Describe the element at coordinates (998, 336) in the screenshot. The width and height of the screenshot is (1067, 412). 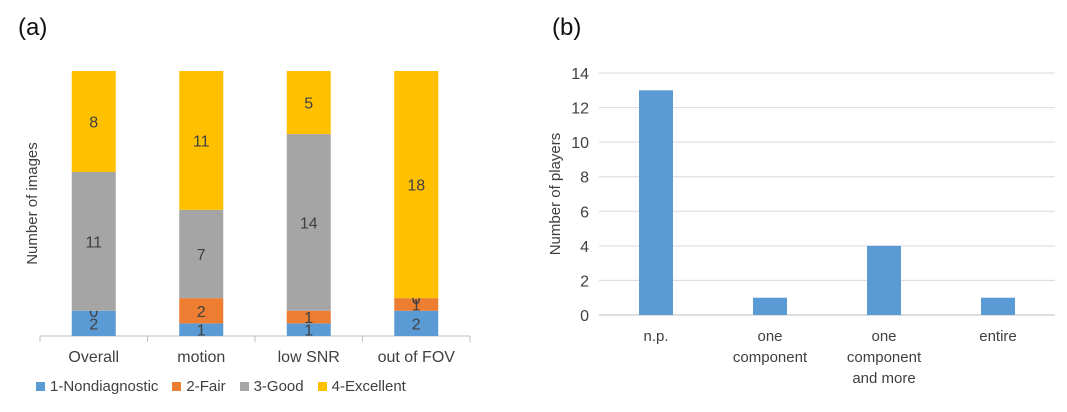
I see `x-tick-label: entire` at that location.